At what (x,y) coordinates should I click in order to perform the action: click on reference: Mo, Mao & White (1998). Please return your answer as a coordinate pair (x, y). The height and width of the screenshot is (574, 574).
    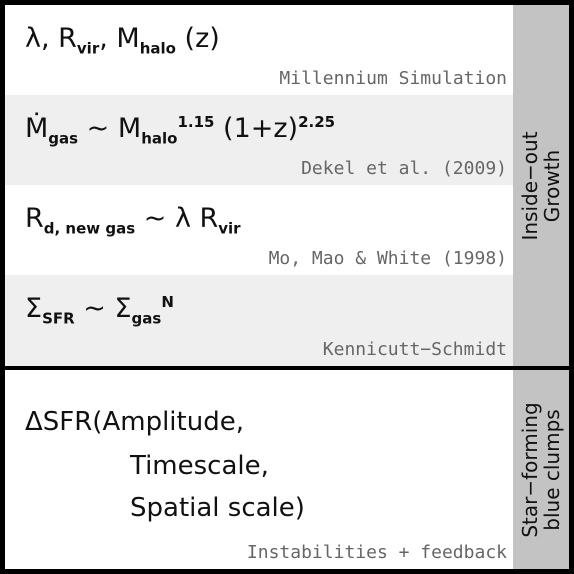
    Looking at the image, I should click on (387, 258).